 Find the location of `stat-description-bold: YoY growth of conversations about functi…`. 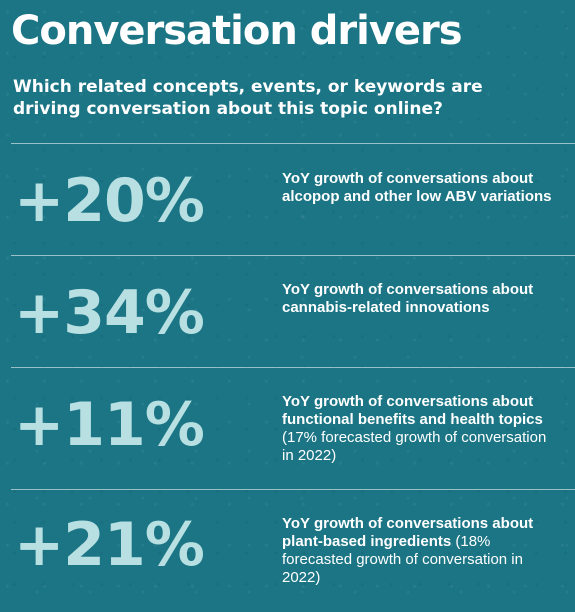

stat-description-bold: YoY growth of conversations about functi… is located at coordinates (412, 410).